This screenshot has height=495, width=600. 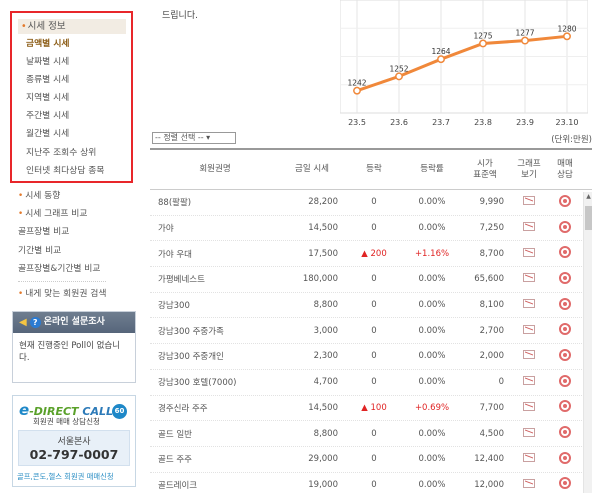 I want to click on row-name: 강남300 주중가족, so click(x=191, y=331).